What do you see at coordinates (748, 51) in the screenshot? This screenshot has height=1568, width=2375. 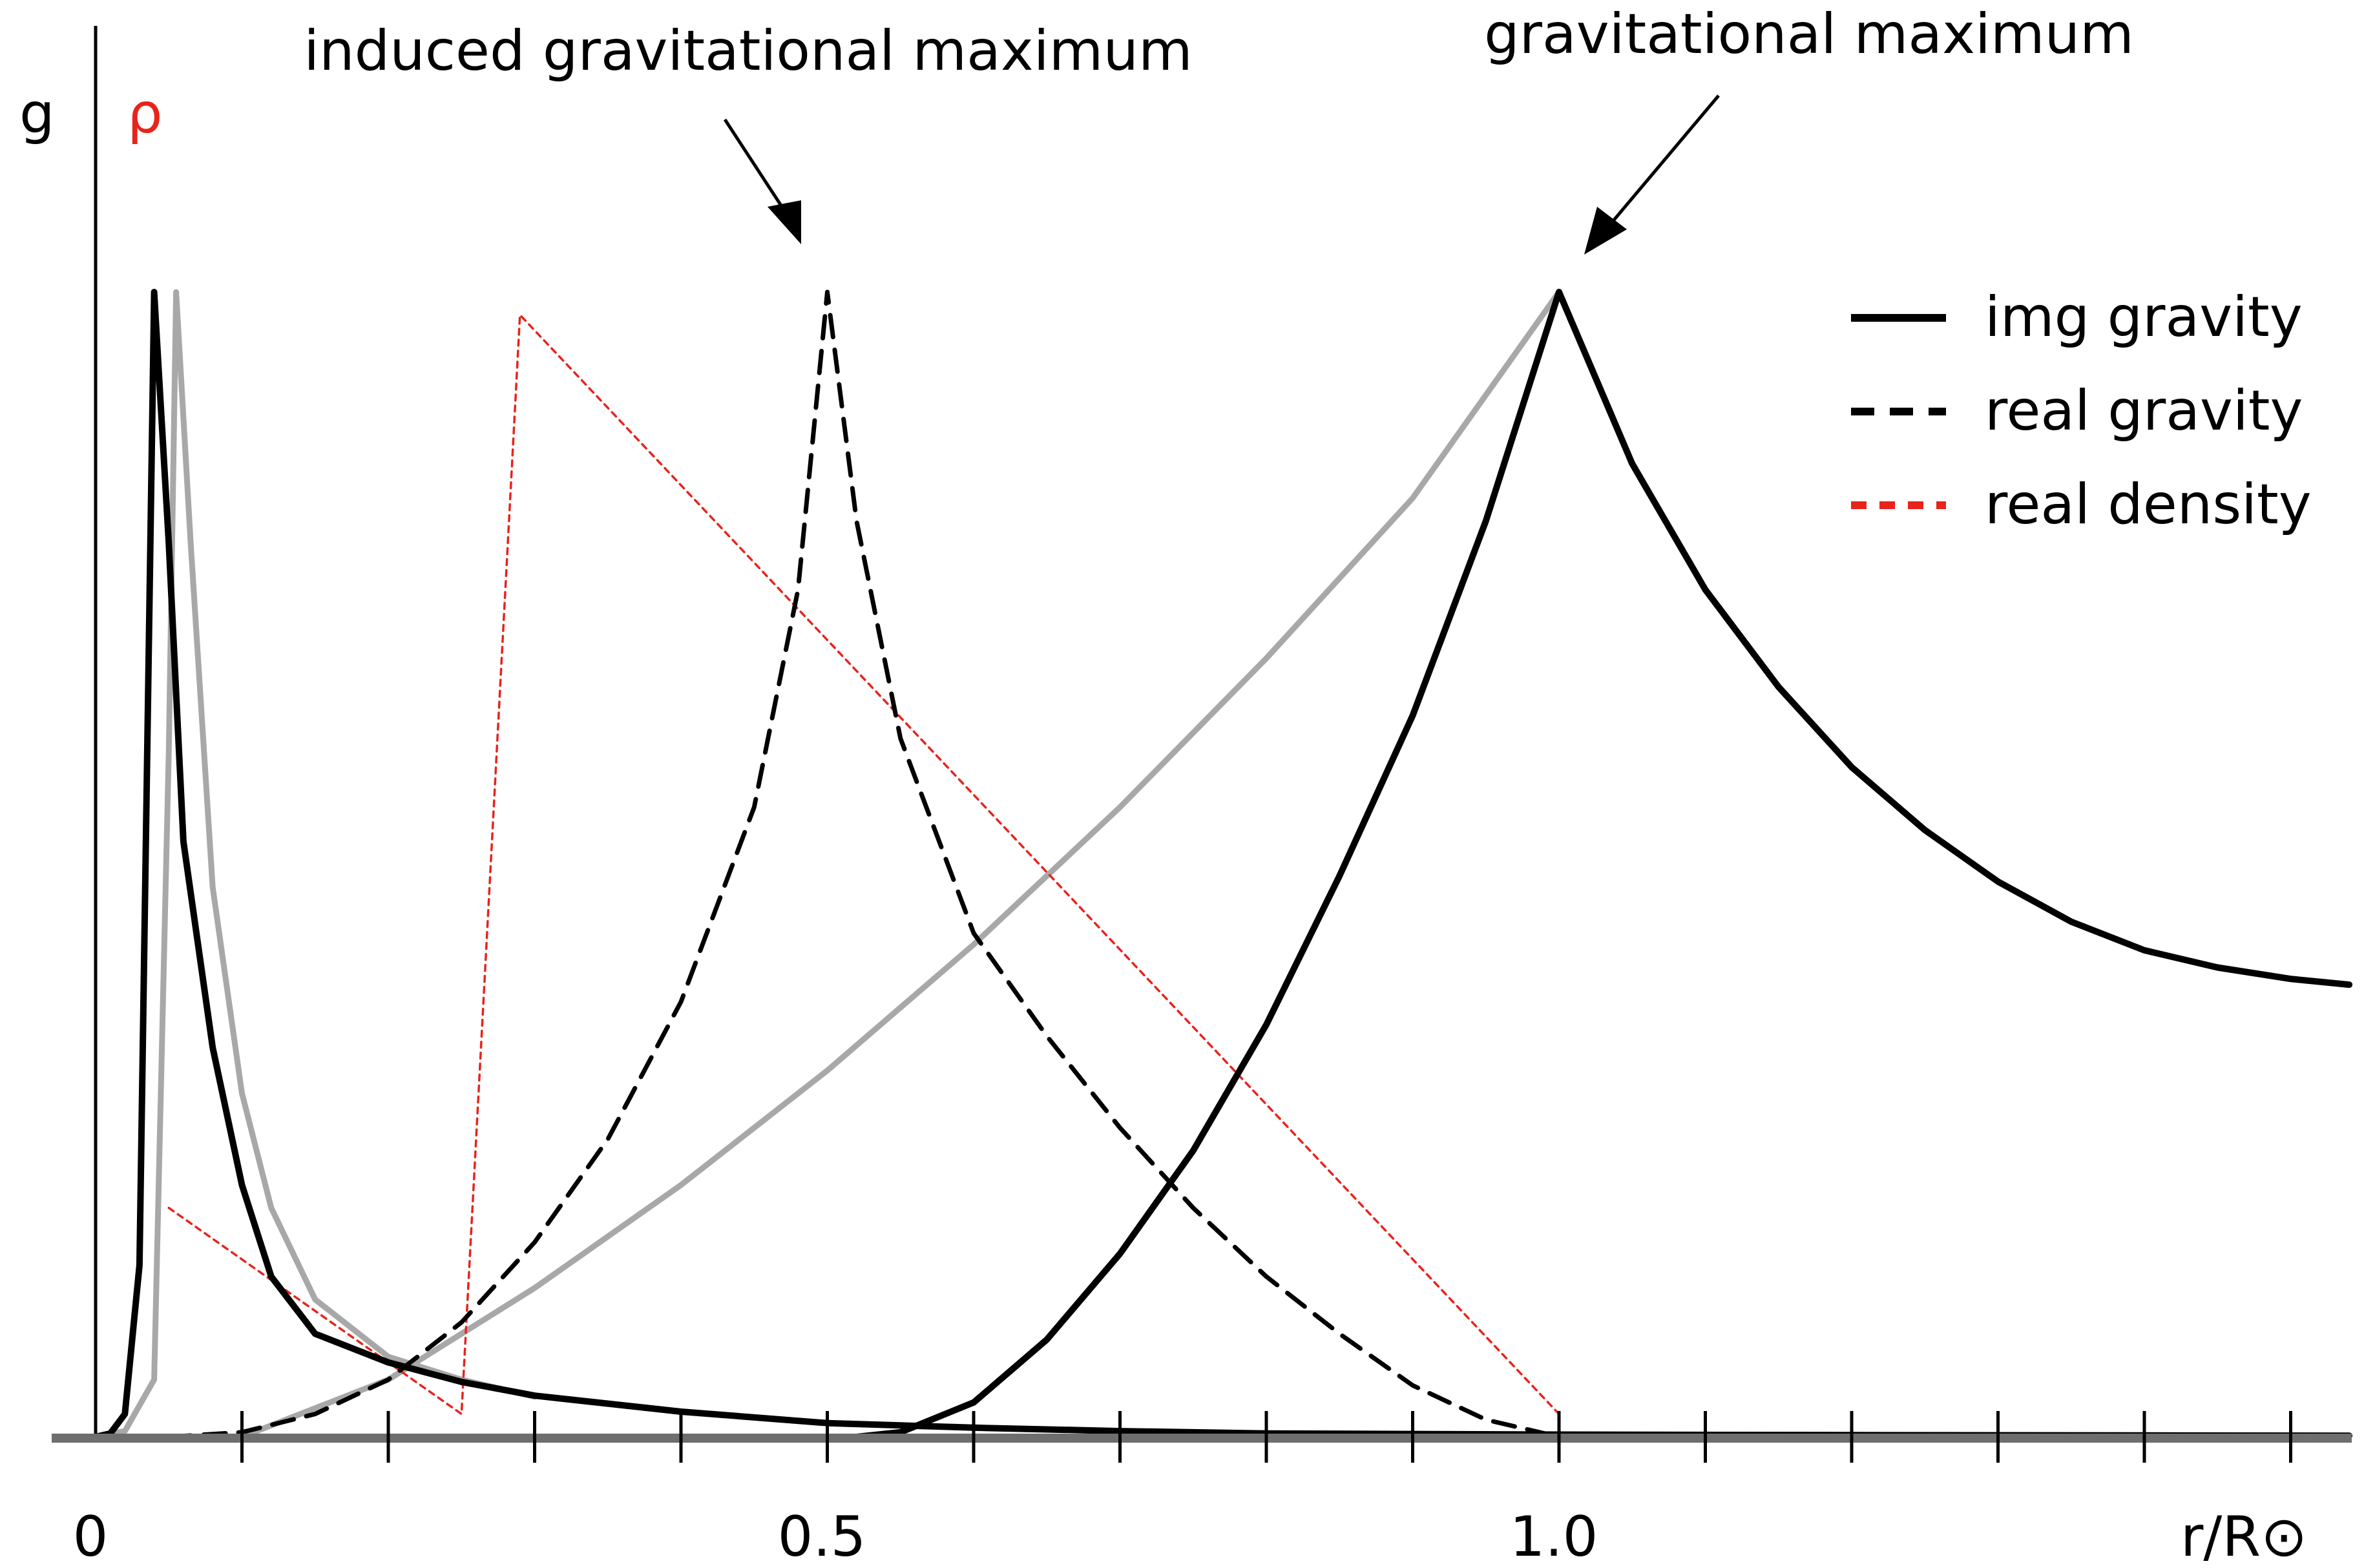 I see `annotation-induced-max: induced gravitational maximum` at bounding box center [748, 51].